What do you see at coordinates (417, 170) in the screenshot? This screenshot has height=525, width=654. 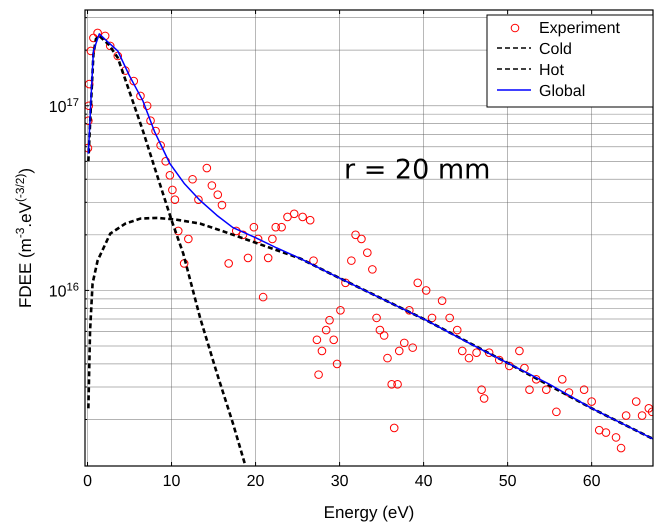 I see `annotation: r = 20 mm` at bounding box center [417, 170].